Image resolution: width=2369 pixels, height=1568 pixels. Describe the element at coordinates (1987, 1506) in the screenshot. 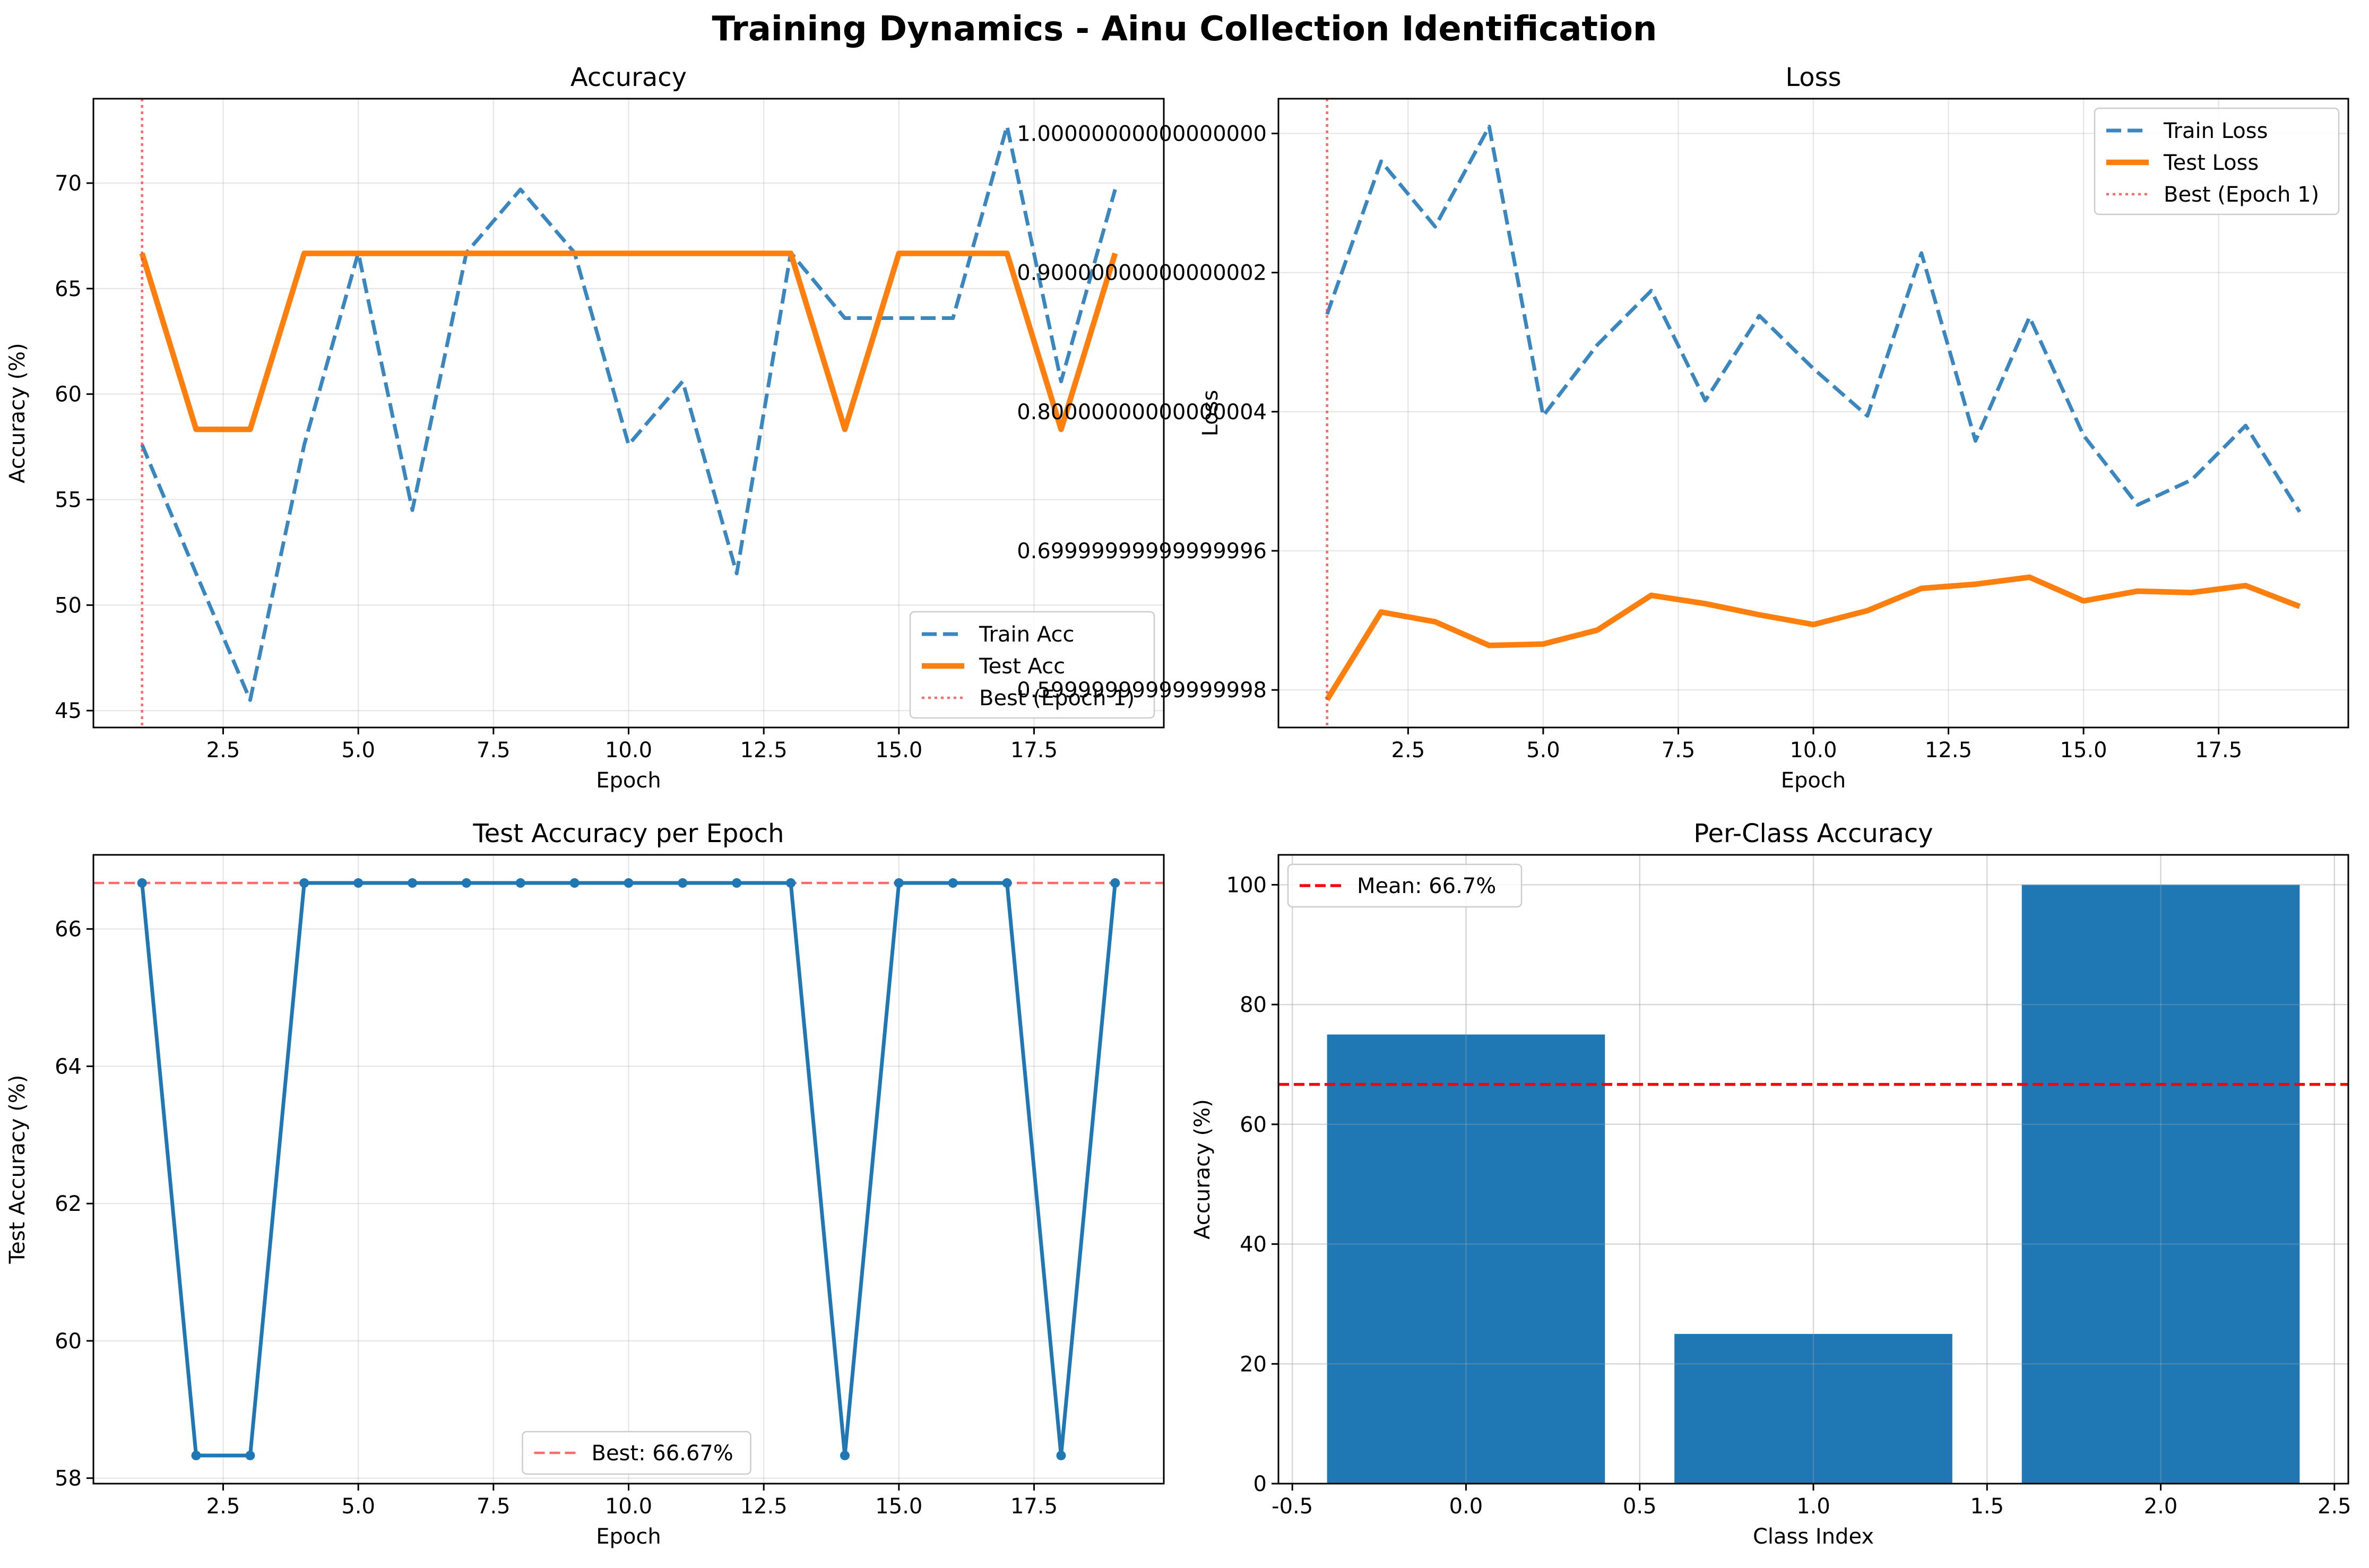

I see `perclass-xtick-label: 1.5` at that location.